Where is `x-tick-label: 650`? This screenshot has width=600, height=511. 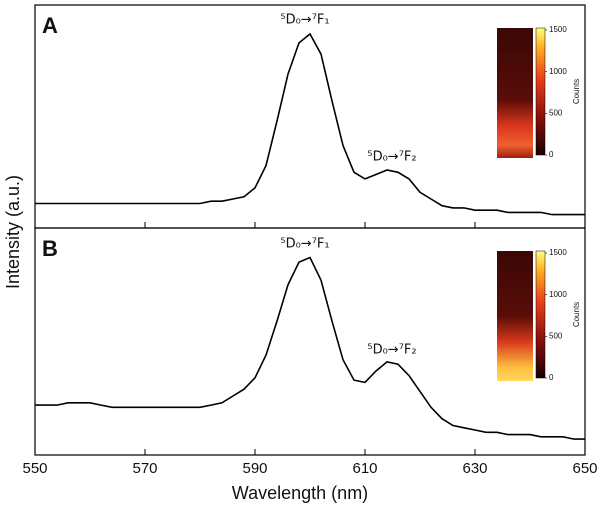 x-tick-label: 650 is located at coordinates (584, 468).